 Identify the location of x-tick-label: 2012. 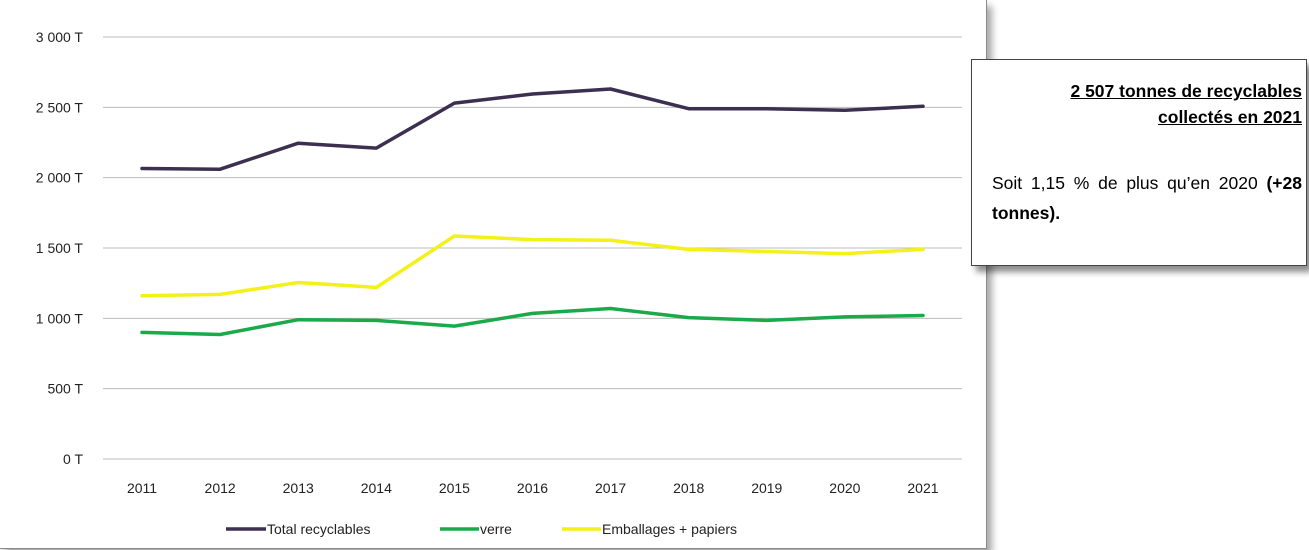
(220, 488).